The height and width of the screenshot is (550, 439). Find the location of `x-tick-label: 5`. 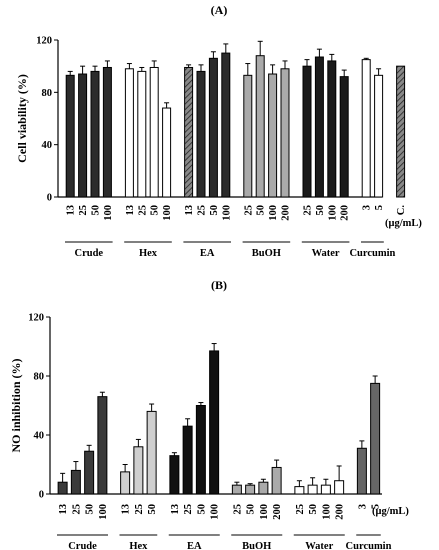

x-tick-label: 5 is located at coordinates (379, 207).